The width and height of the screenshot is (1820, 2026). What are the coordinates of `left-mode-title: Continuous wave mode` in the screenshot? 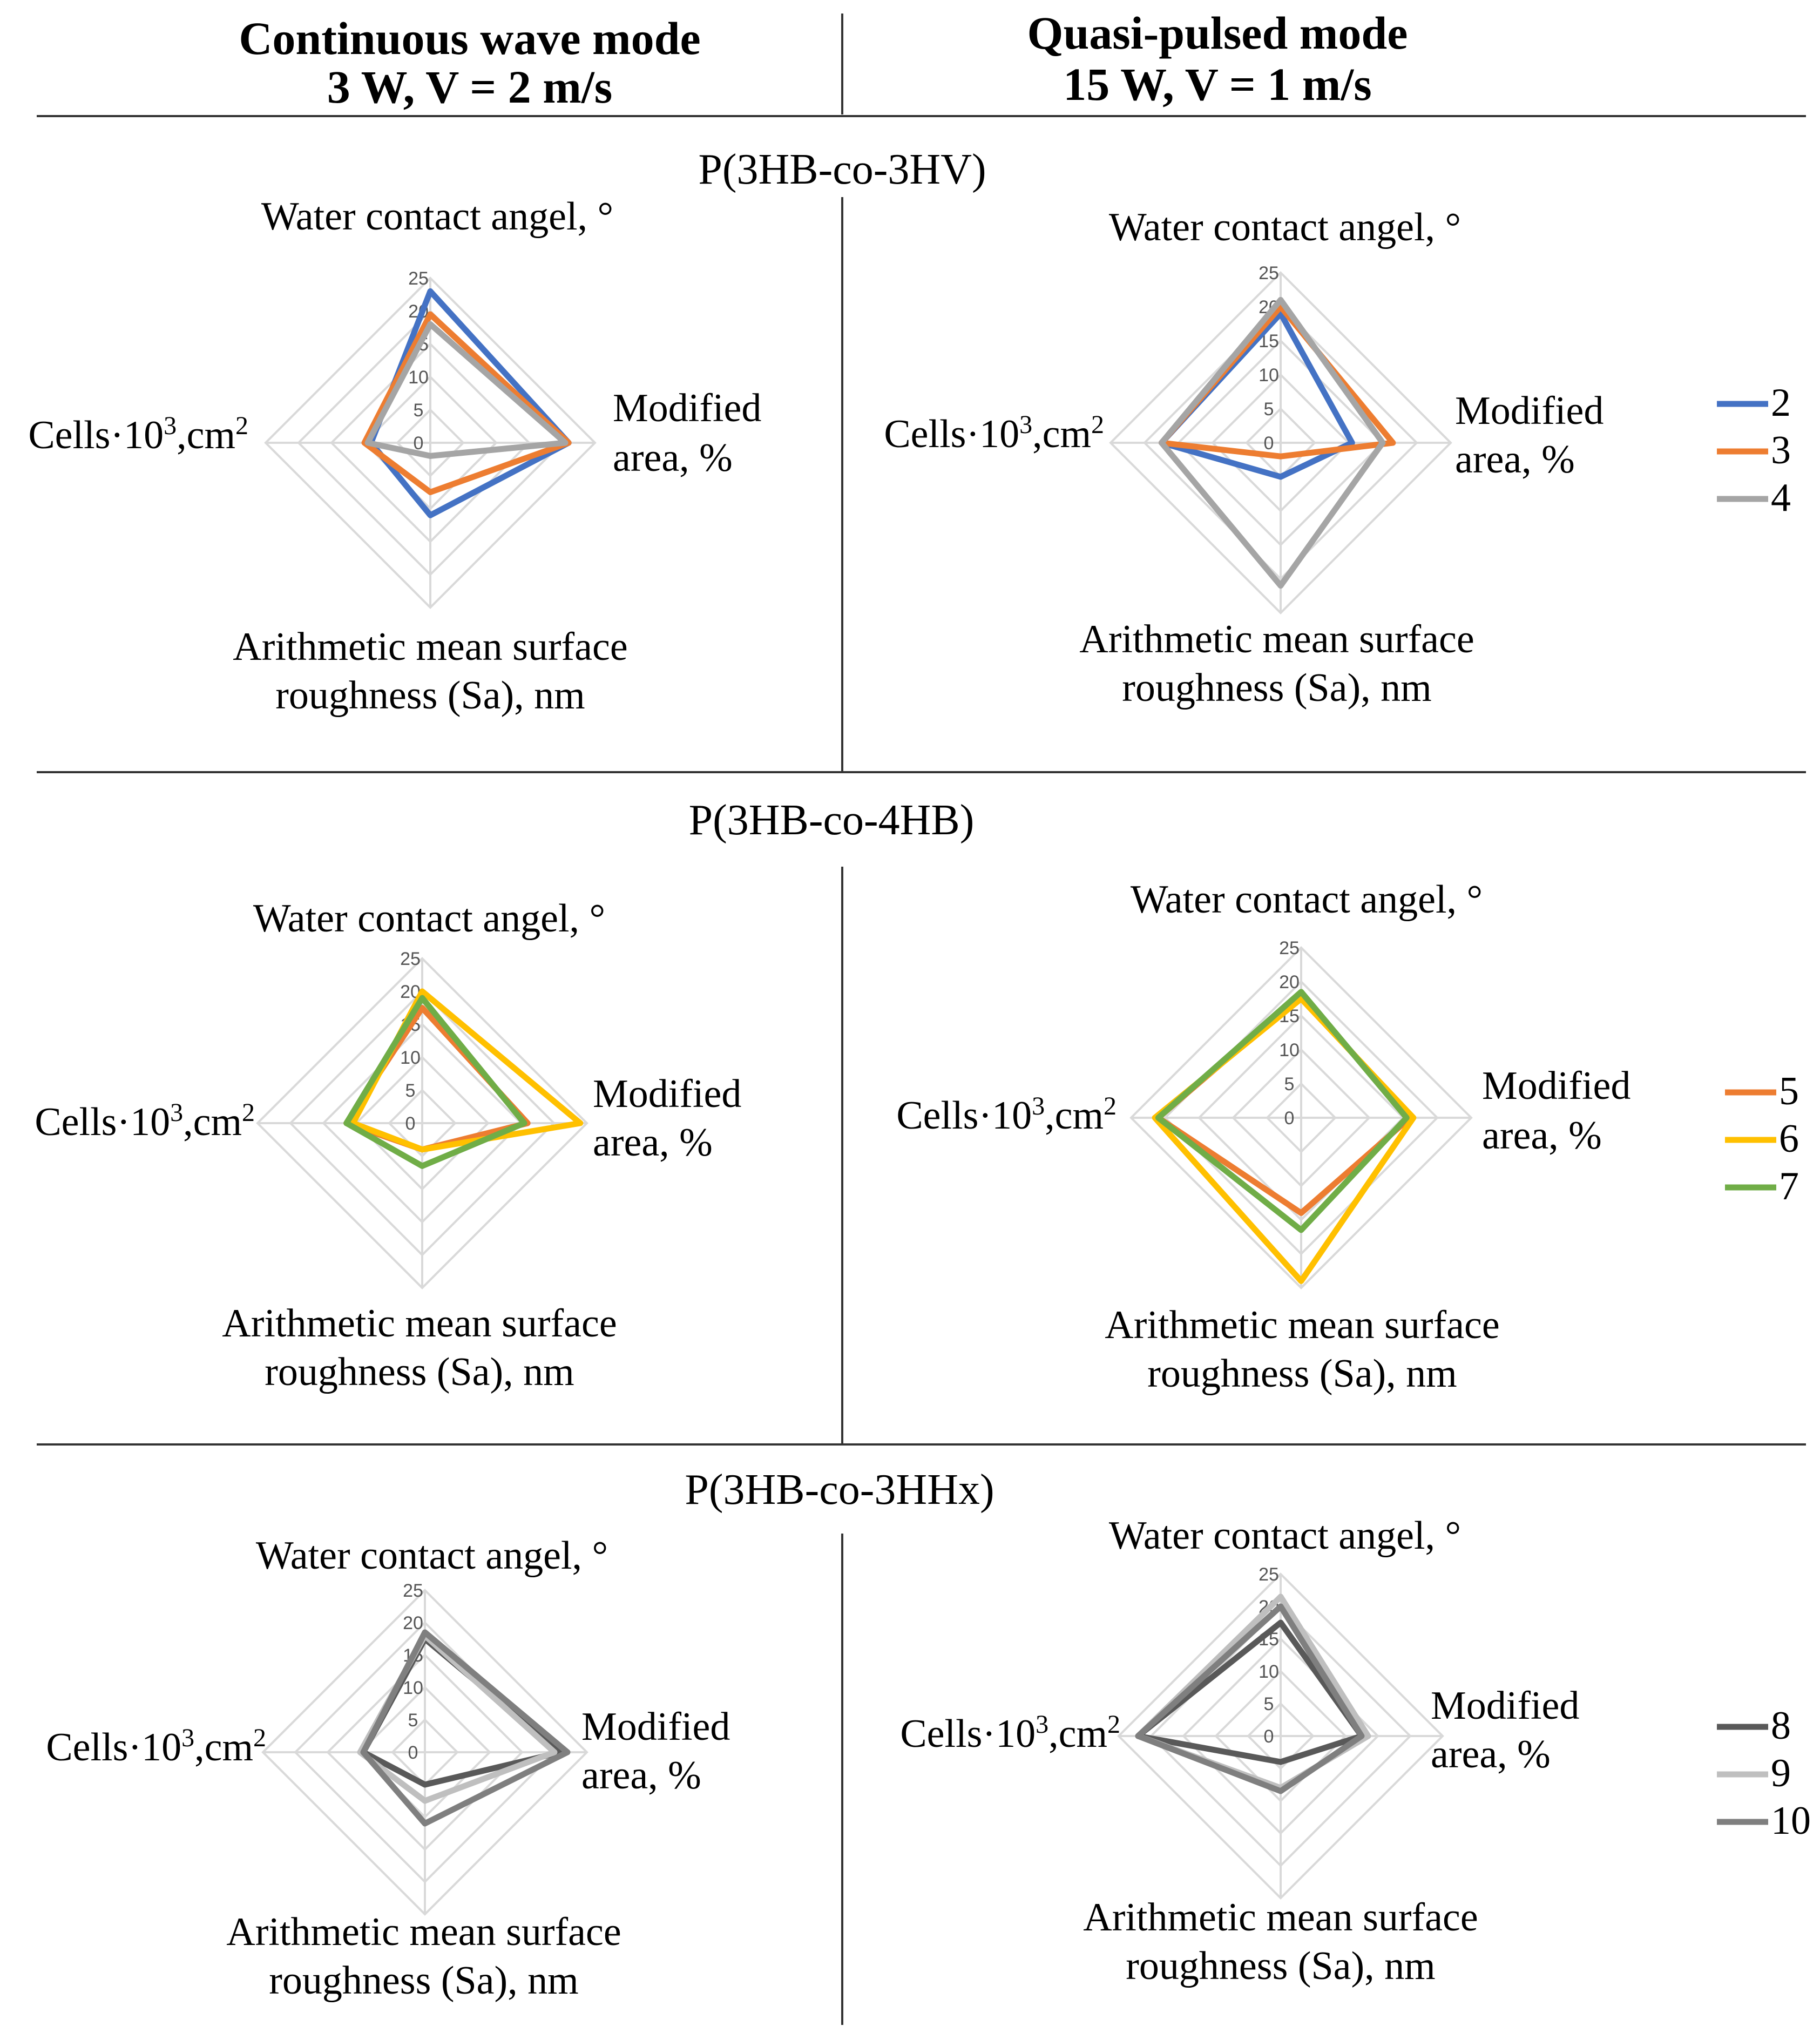 It's located at (469, 38).